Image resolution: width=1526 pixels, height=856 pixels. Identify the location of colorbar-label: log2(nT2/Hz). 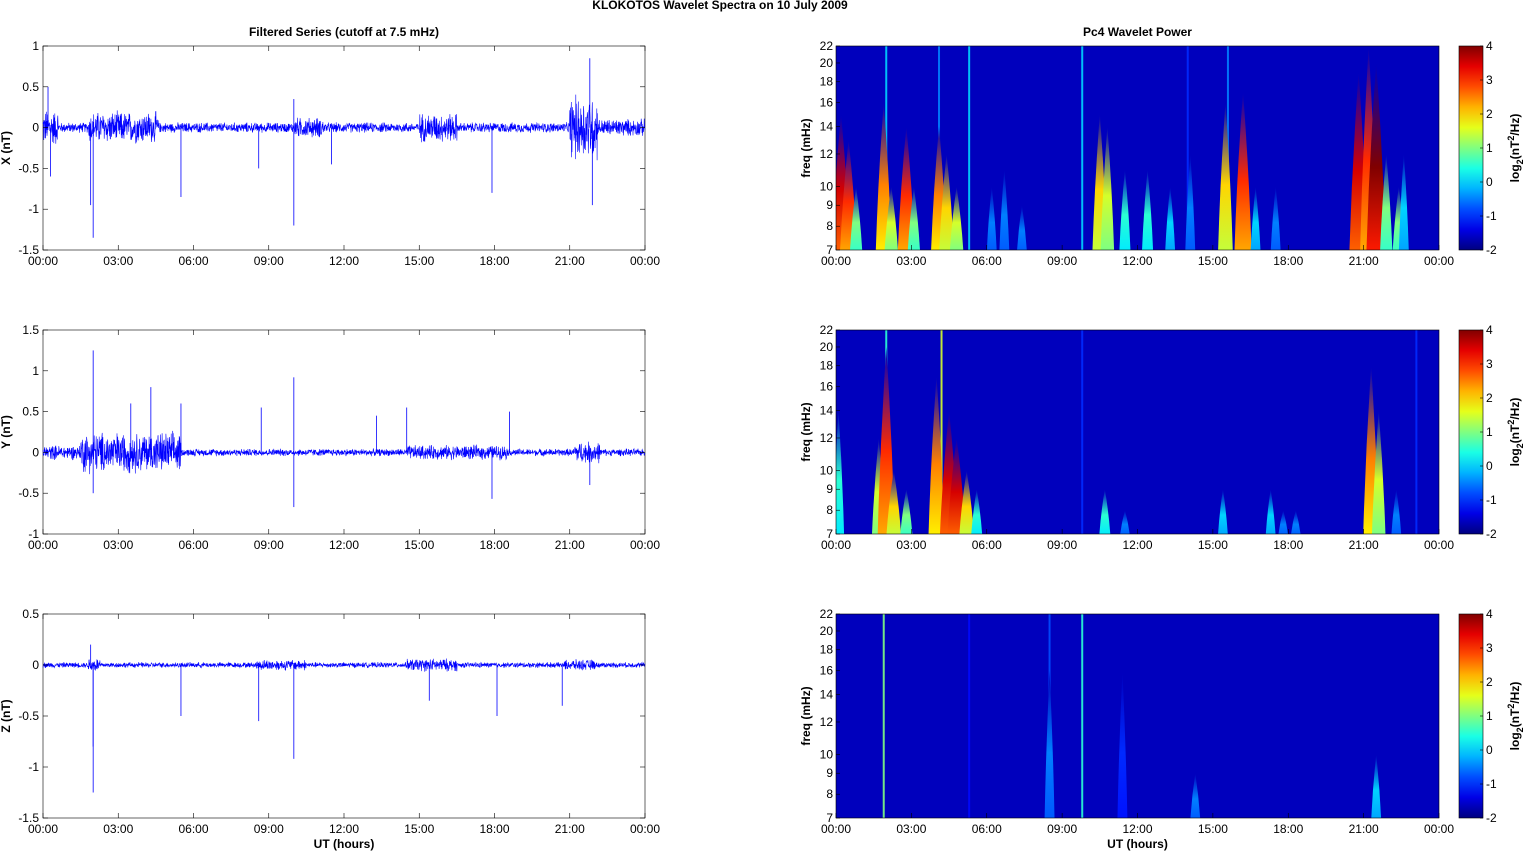
(1515, 148).